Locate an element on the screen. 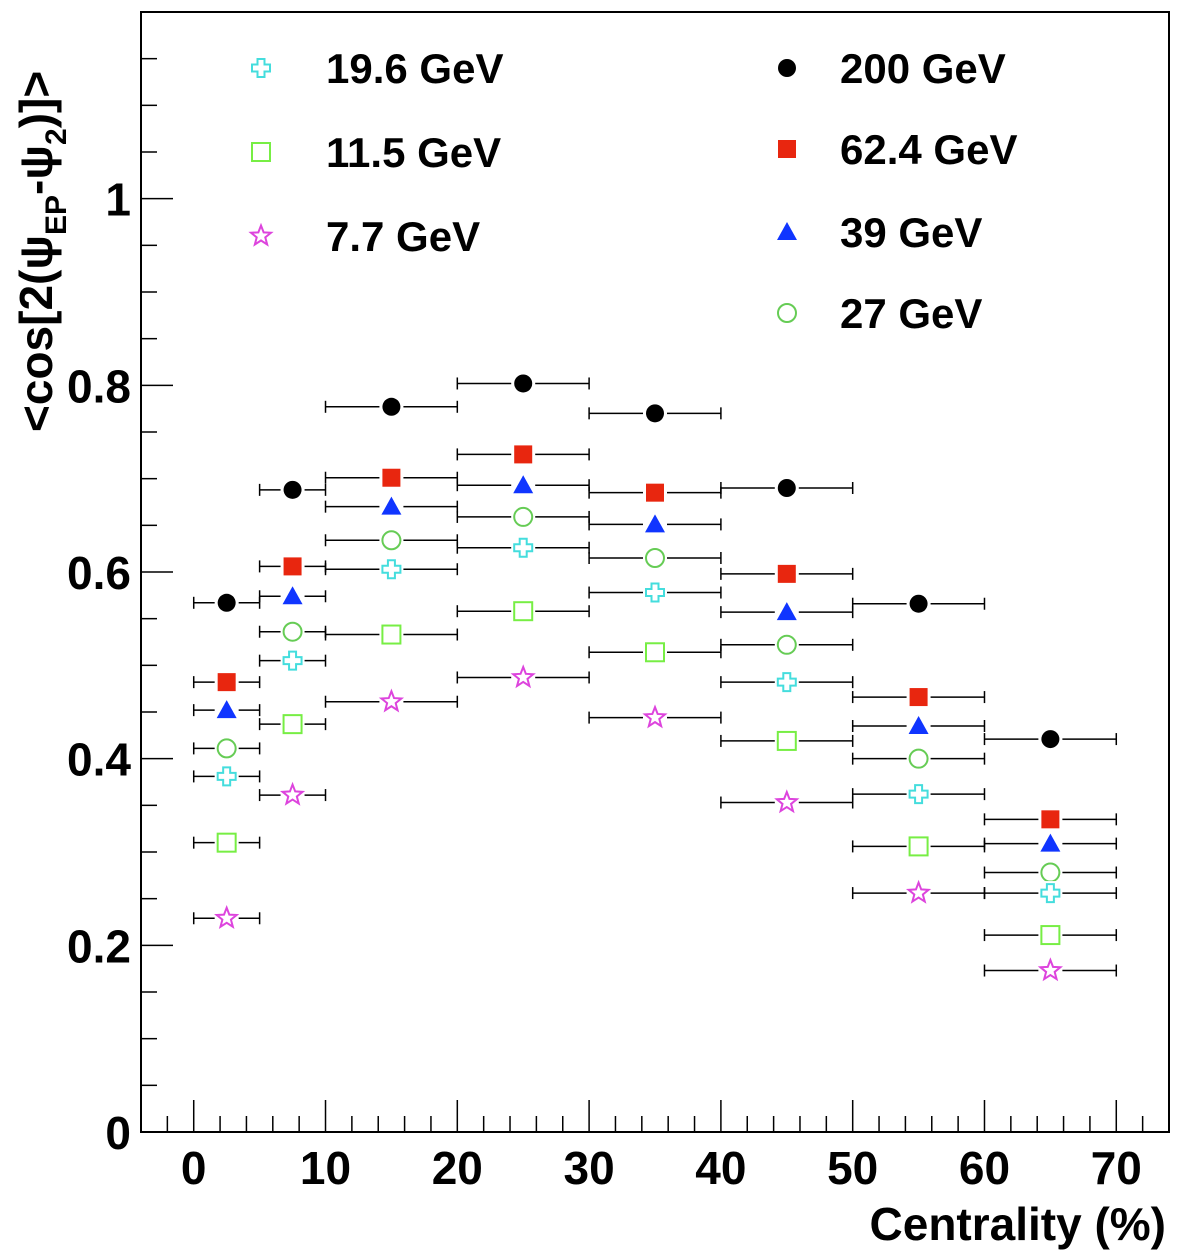 The height and width of the screenshot is (1258, 1181). y-axis-title-sub-2: 2 is located at coordinates (56, 136).